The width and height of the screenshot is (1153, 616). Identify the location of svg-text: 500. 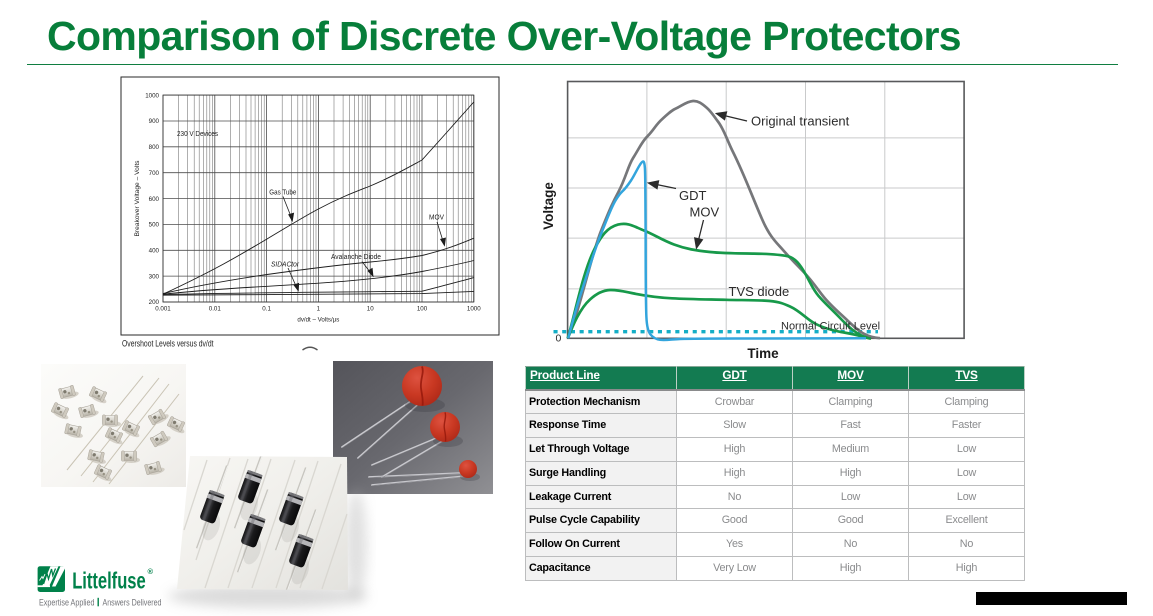
(154, 225).